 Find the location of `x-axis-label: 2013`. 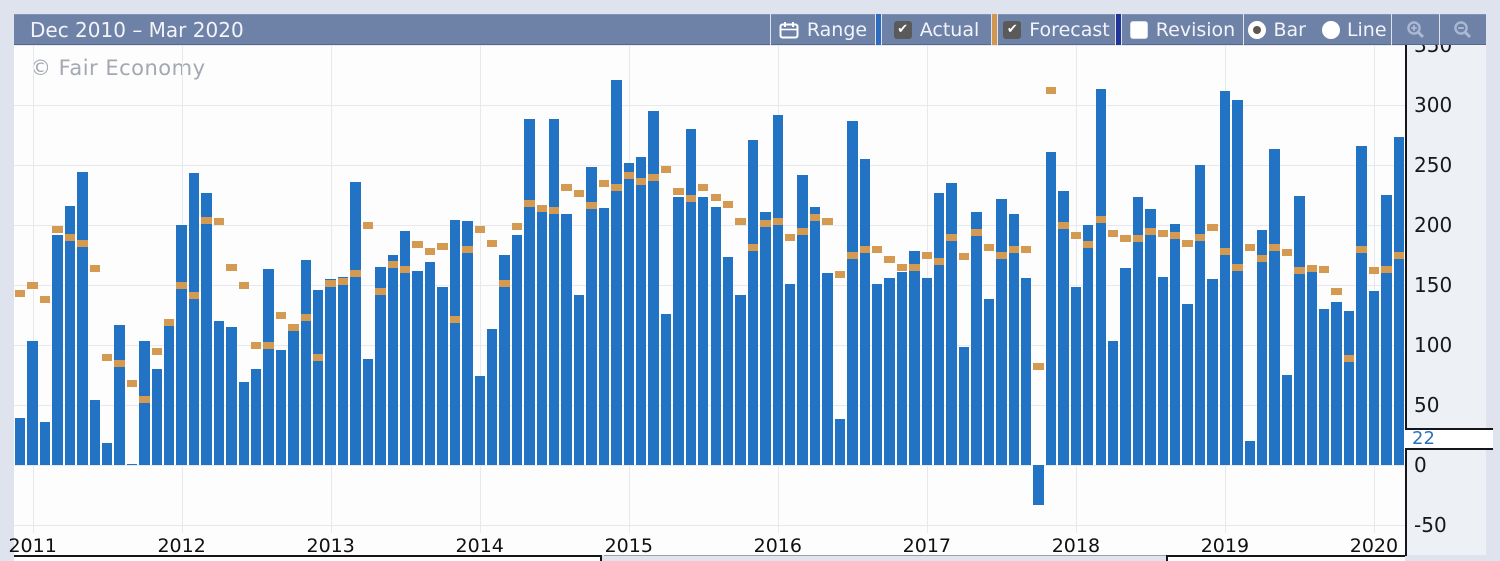

x-axis-label: 2013 is located at coordinates (330, 546).